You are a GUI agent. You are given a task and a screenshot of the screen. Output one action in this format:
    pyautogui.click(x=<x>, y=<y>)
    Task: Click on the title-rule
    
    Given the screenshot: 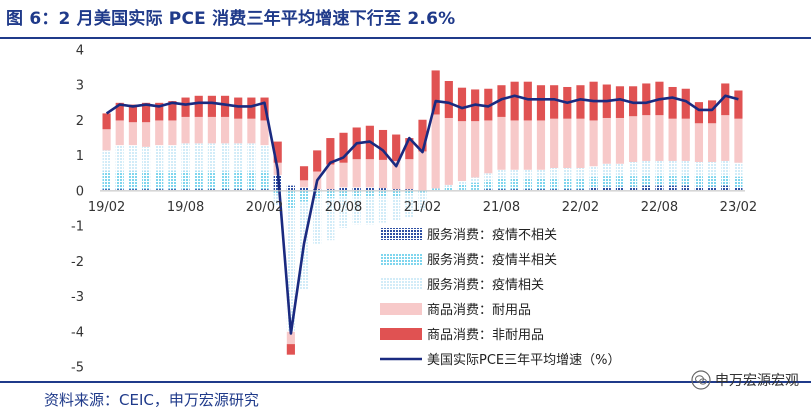 What is the action you would take?
    pyautogui.click(x=405, y=38)
    